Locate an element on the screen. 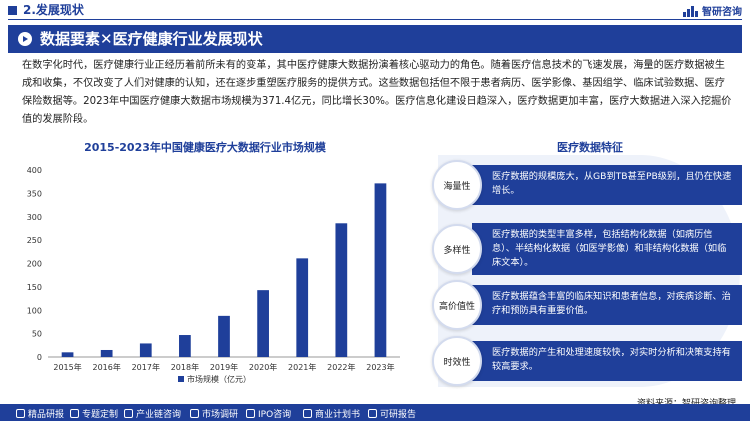 The width and height of the screenshot is (750, 421). survey-icon is located at coordinates (194, 413).